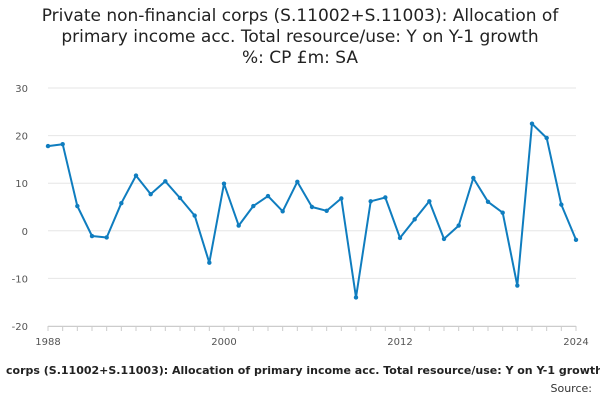 This screenshot has height=400, width=600. I want to click on data-point-1995, so click(150, 194).